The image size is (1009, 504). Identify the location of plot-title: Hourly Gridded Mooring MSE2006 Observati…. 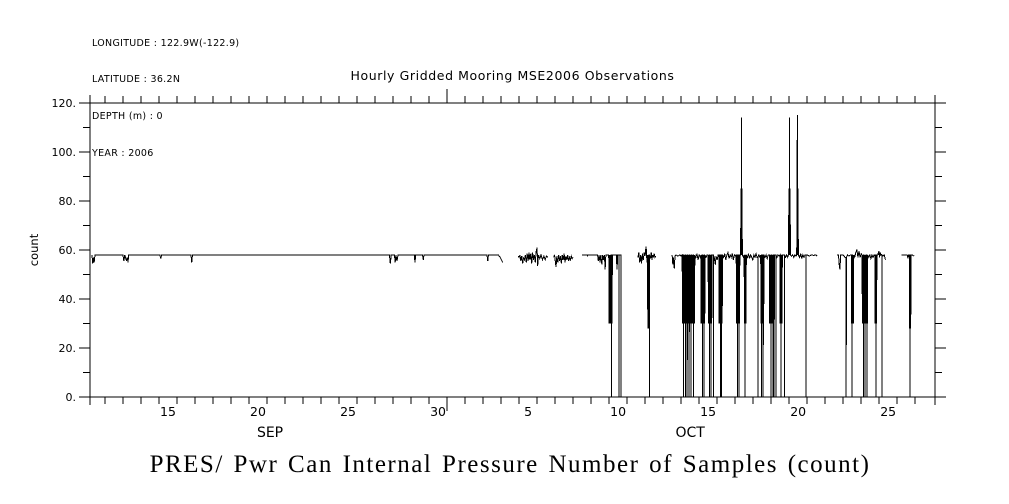
(512, 75).